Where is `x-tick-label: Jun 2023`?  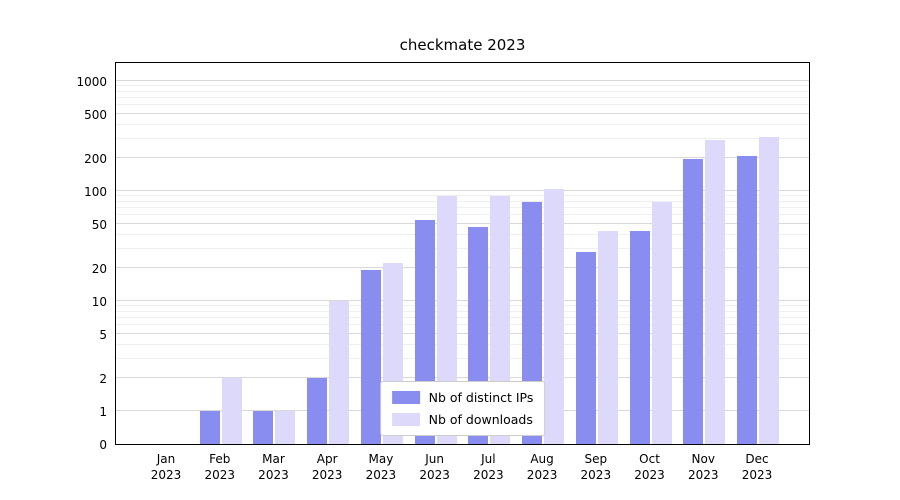
x-tick-label: Jun 2023 is located at coordinates (434, 467).